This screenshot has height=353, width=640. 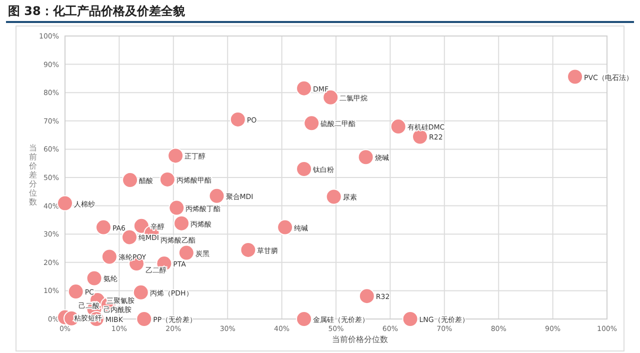 What do you see at coordinates (360, 339) in the screenshot?
I see `x-axis-title: 当前价格分位数` at bounding box center [360, 339].